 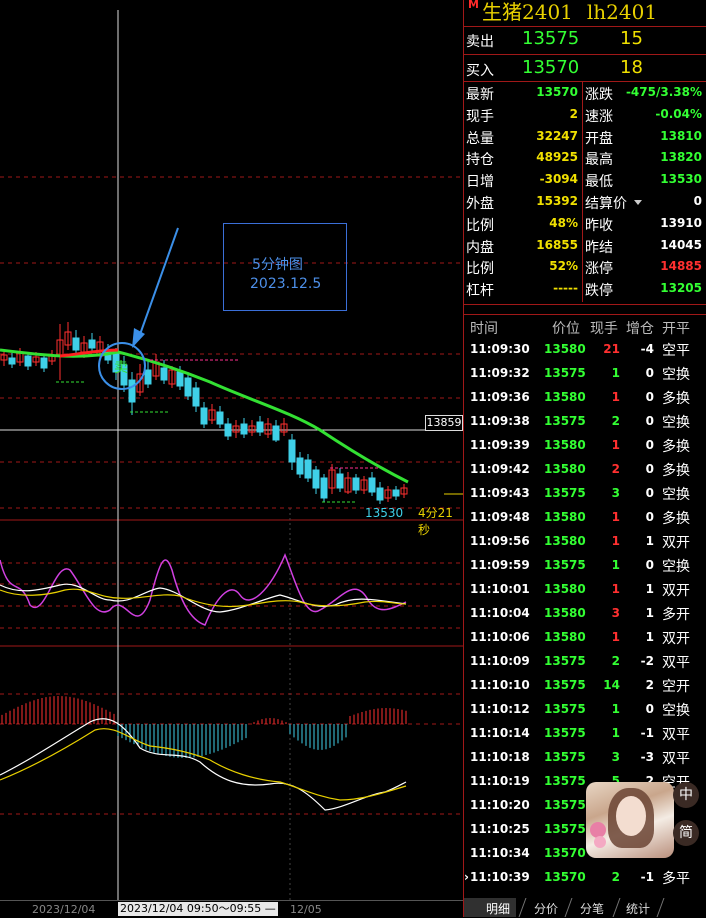 What do you see at coordinates (500, 445) in the screenshot?
I see `tick-time: 11:09:39` at bounding box center [500, 445].